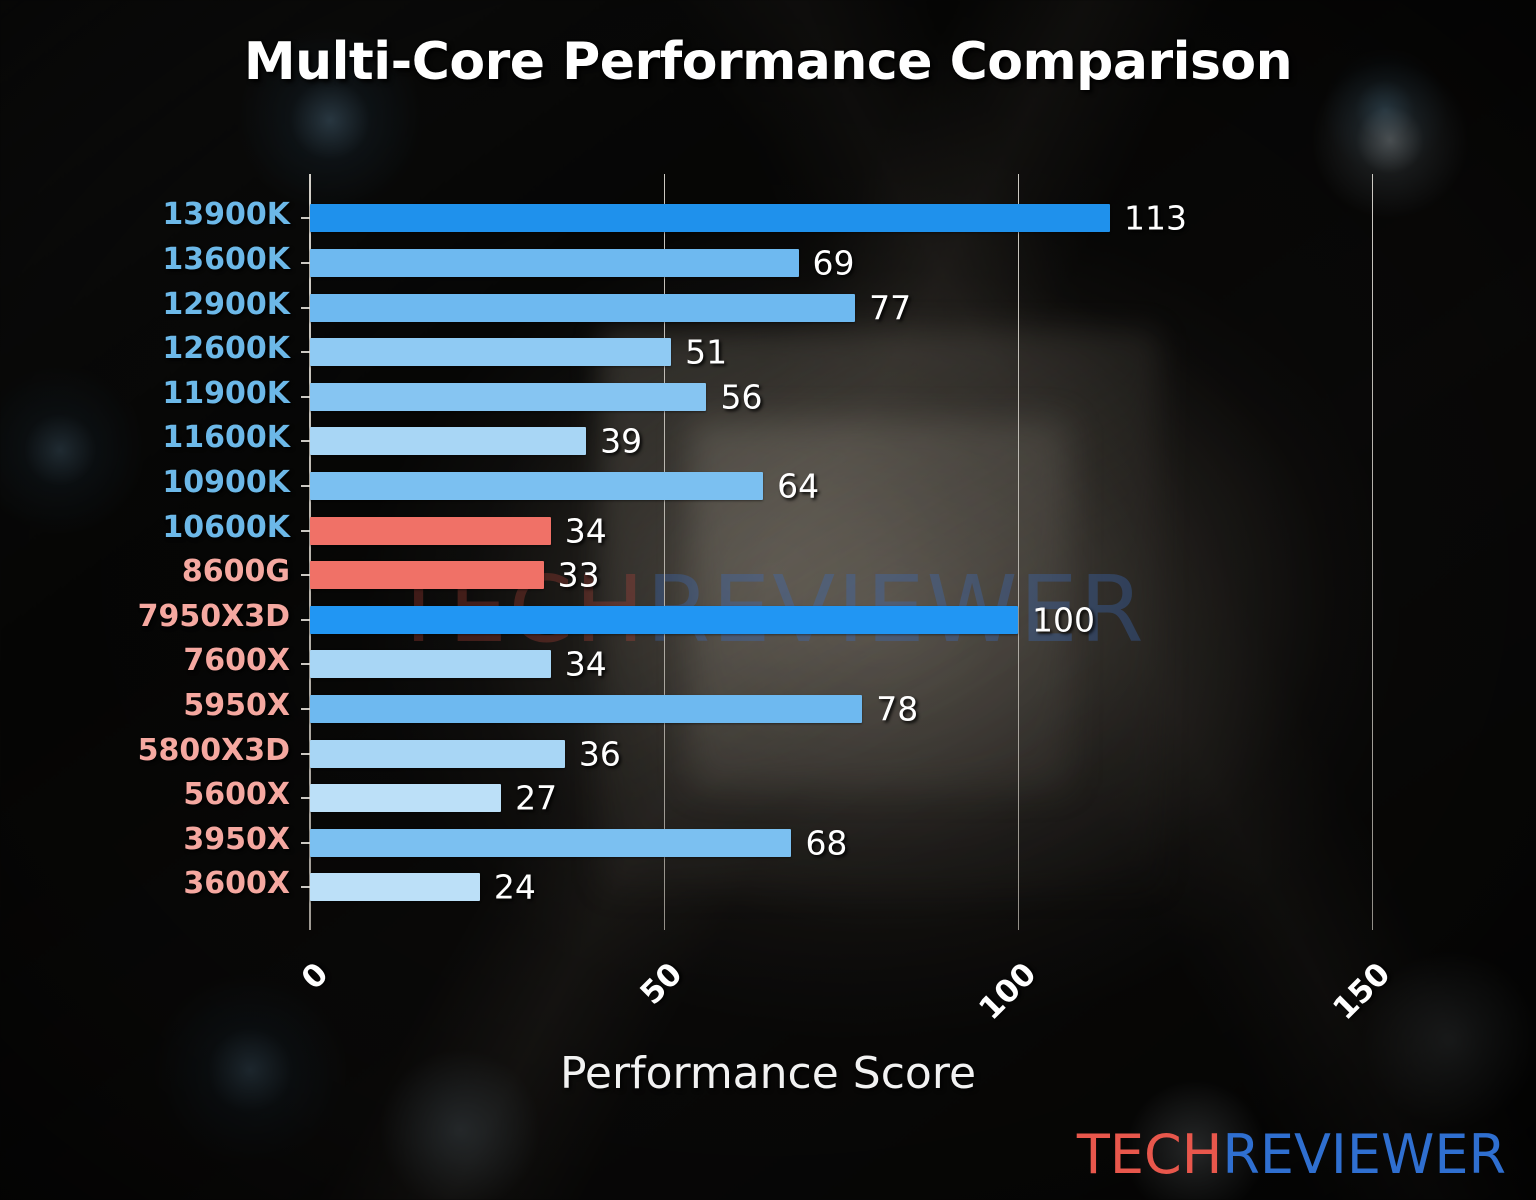 The height and width of the screenshot is (1200, 1536). I want to click on y-label-7600x: 7600X, so click(236, 661).